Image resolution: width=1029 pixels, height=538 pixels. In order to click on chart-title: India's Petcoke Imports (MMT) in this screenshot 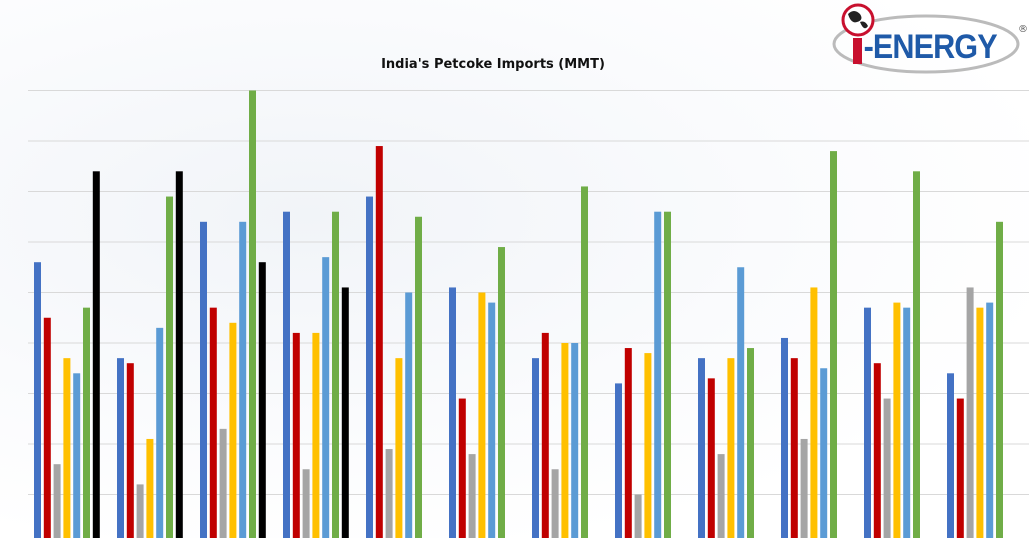, I will do `click(493, 64)`.